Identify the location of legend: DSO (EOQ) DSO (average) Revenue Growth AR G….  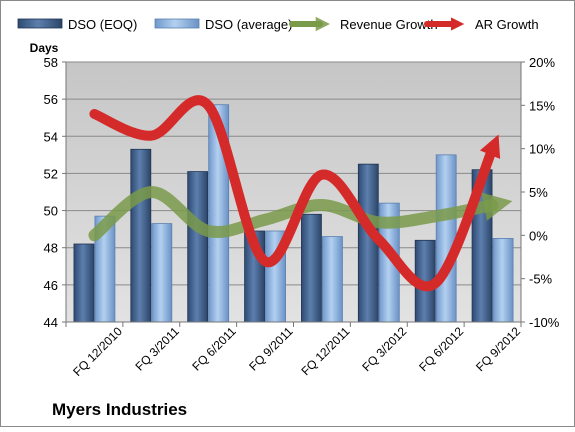
(278, 24).